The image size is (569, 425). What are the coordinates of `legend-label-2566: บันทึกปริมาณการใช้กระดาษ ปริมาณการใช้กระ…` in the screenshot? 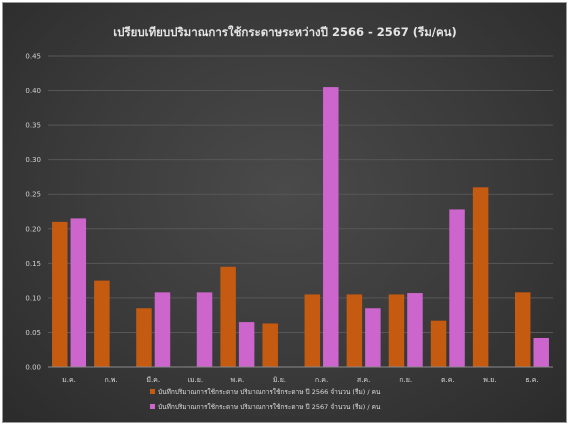 It's located at (269, 392).